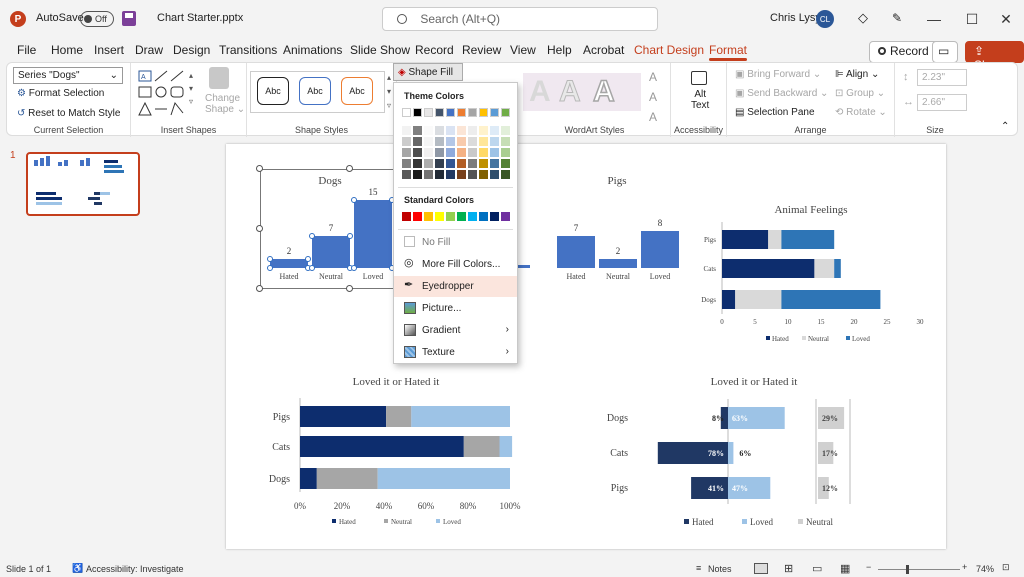 This screenshot has width=1024, height=577. Describe the element at coordinates (700, 100) in the screenshot. I see `alt-text-button: Alt Text` at that location.